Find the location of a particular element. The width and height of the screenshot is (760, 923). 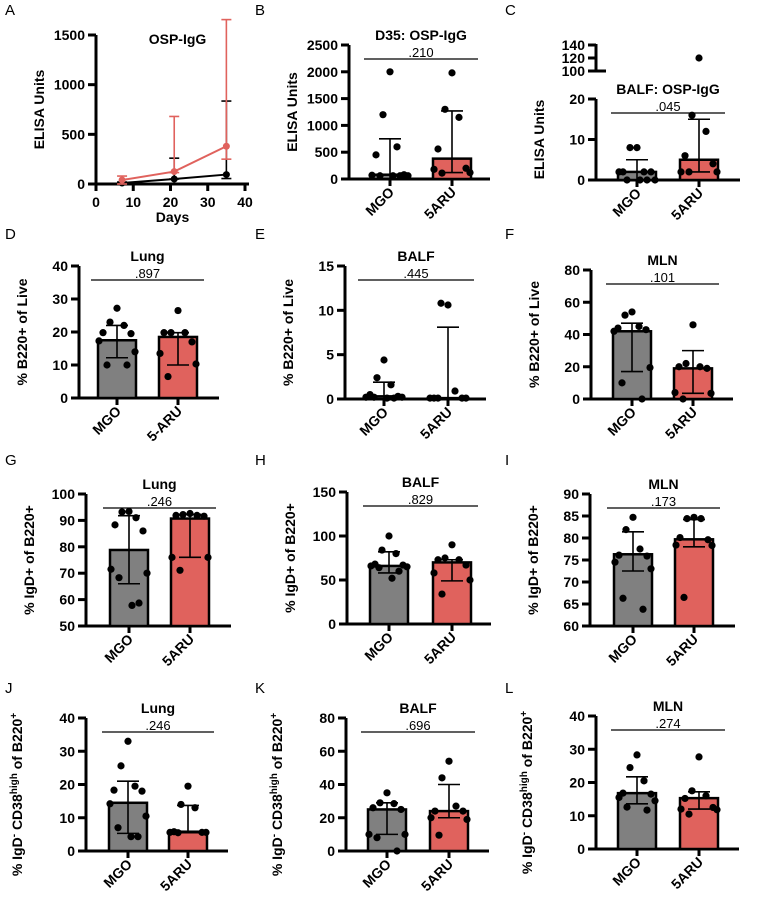

y-axis-label-part: + is located at coordinates (524, 714).